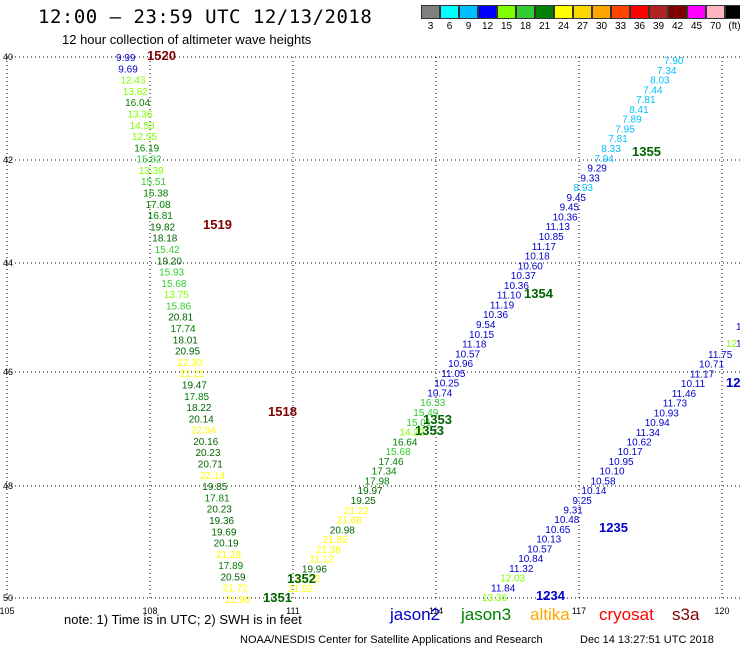  I want to click on wave-height-label: 10.60, so click(530, 266).